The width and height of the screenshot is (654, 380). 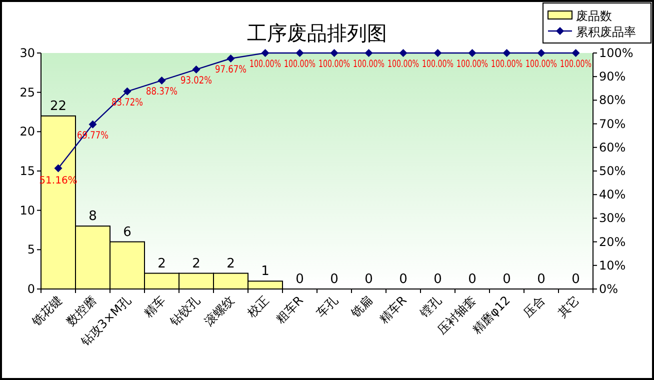 I want to click on y2-tick-label: 50%, so click(x=612, y=171).